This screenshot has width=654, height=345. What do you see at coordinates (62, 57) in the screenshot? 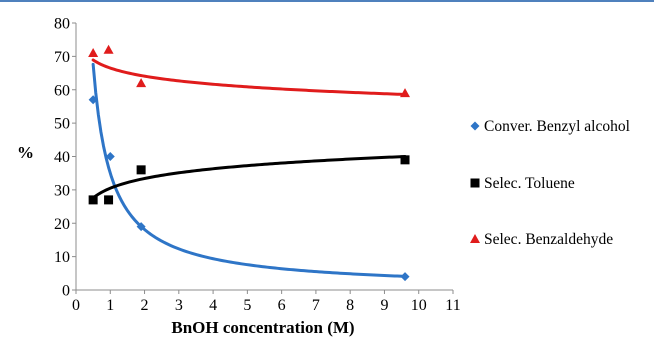
I see `y-tick-label: 70` at bounding box center [62, 57].